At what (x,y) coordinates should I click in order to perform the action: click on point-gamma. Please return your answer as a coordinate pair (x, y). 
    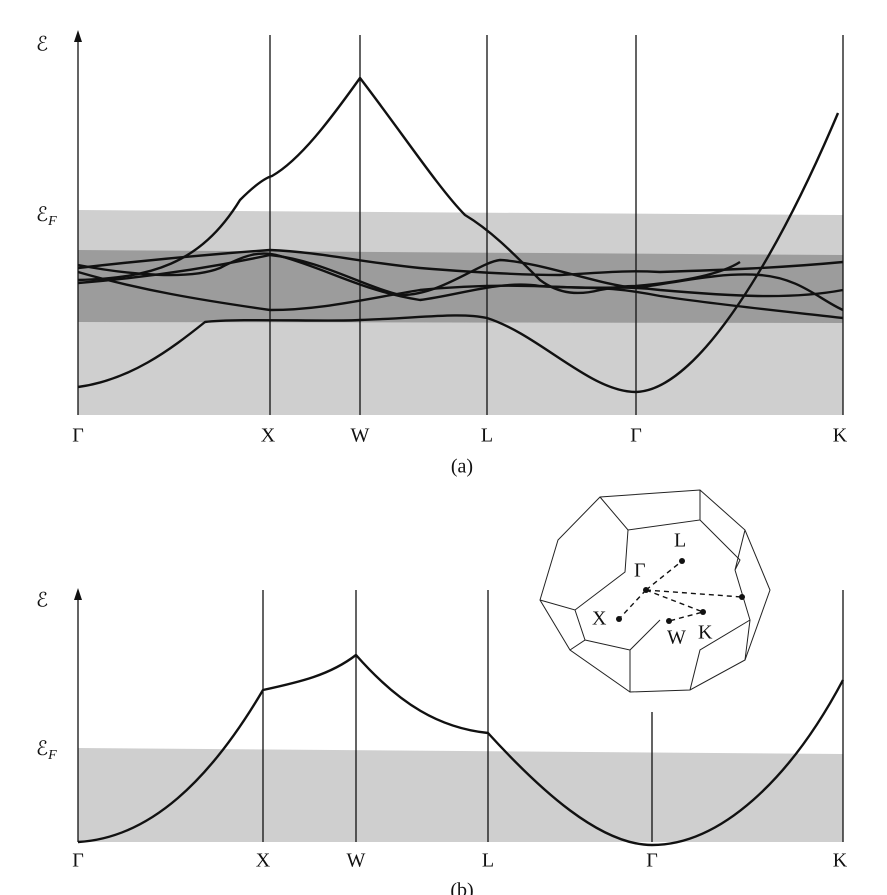
    Looking at the image, I should click on (646, 590).